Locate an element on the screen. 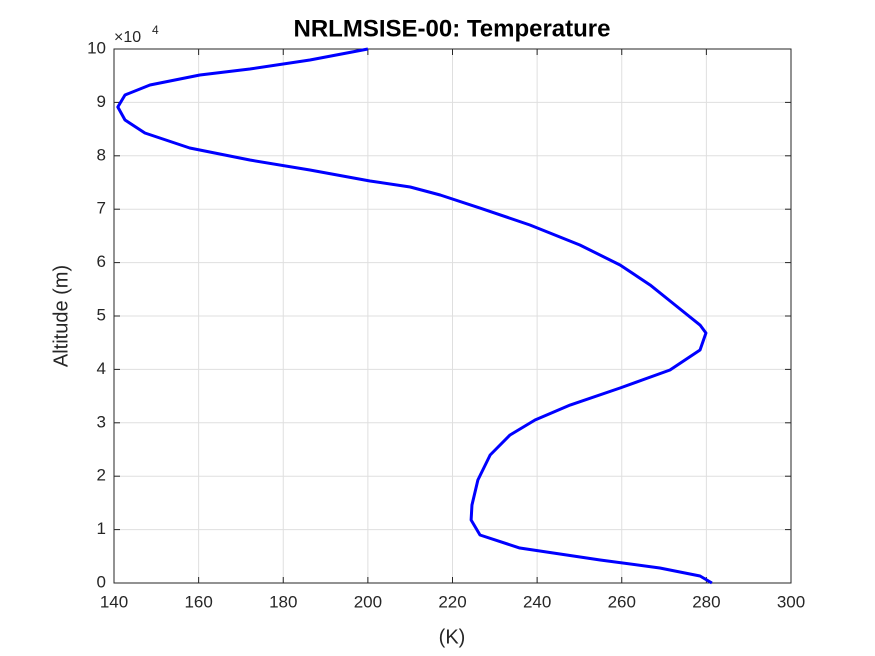 This screenshot has width=875, height=656. y-tick-label: 1 is located at coordinates (101, 528).